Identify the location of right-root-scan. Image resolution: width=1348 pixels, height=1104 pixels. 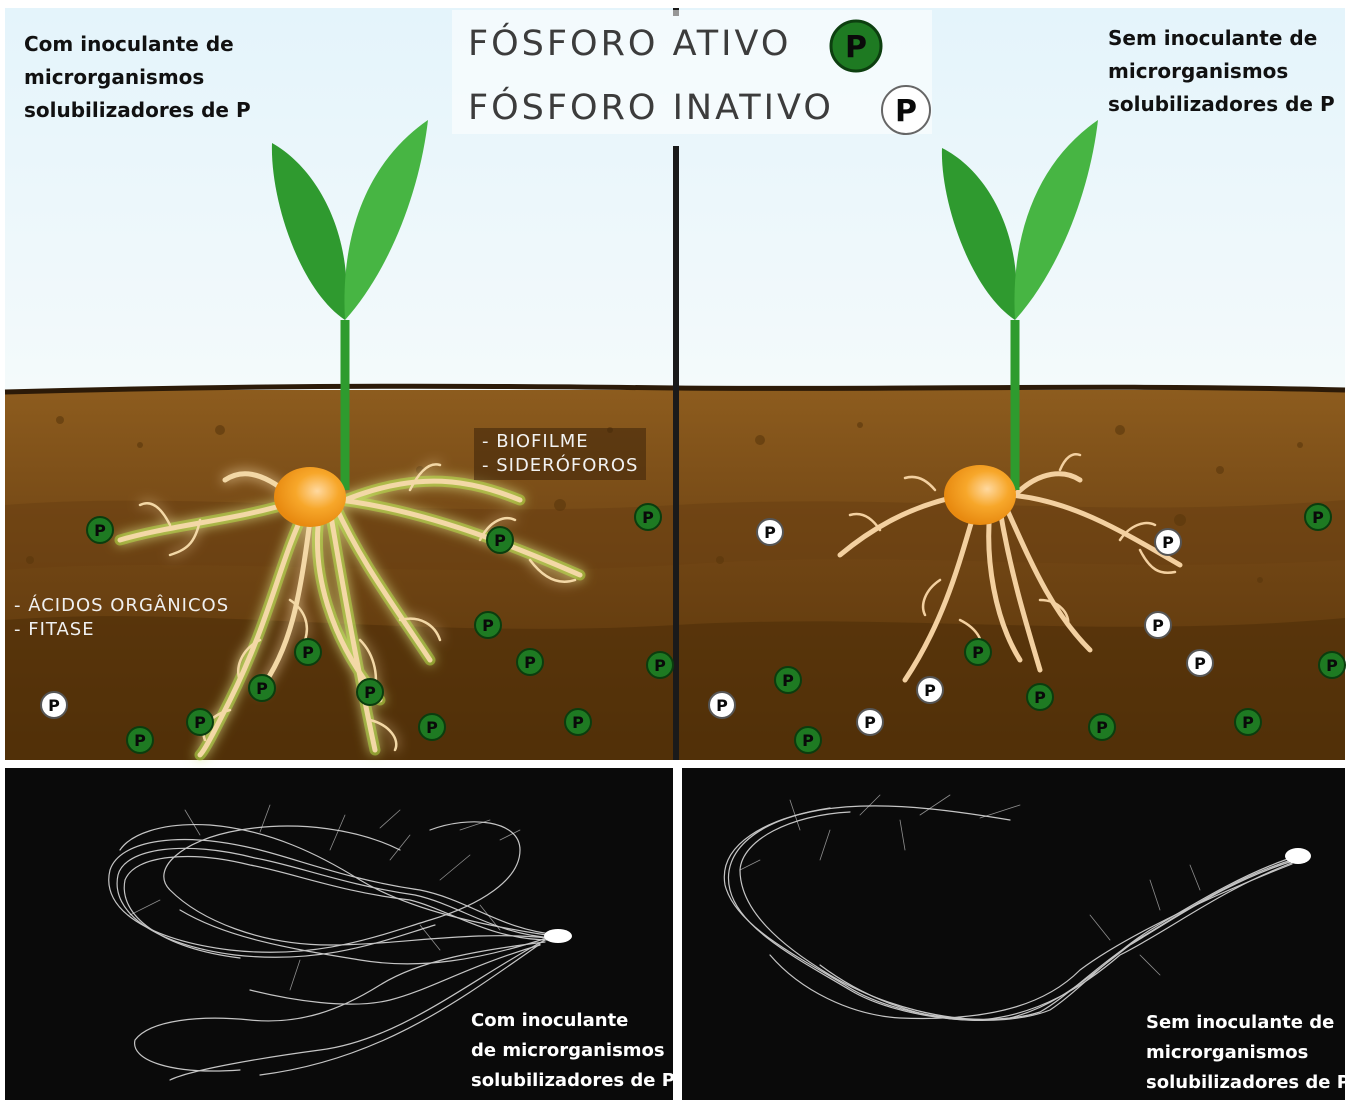
(1017, 907).